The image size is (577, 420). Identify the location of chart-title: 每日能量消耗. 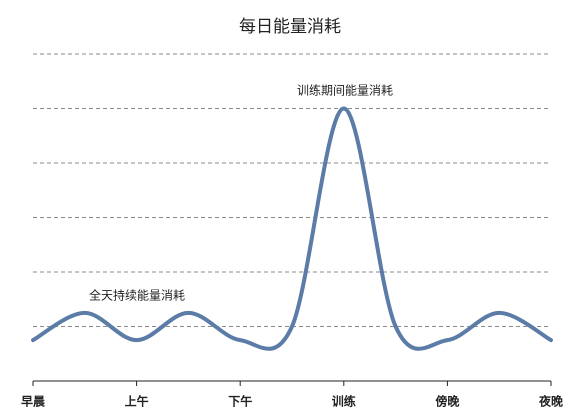
(290, 27).